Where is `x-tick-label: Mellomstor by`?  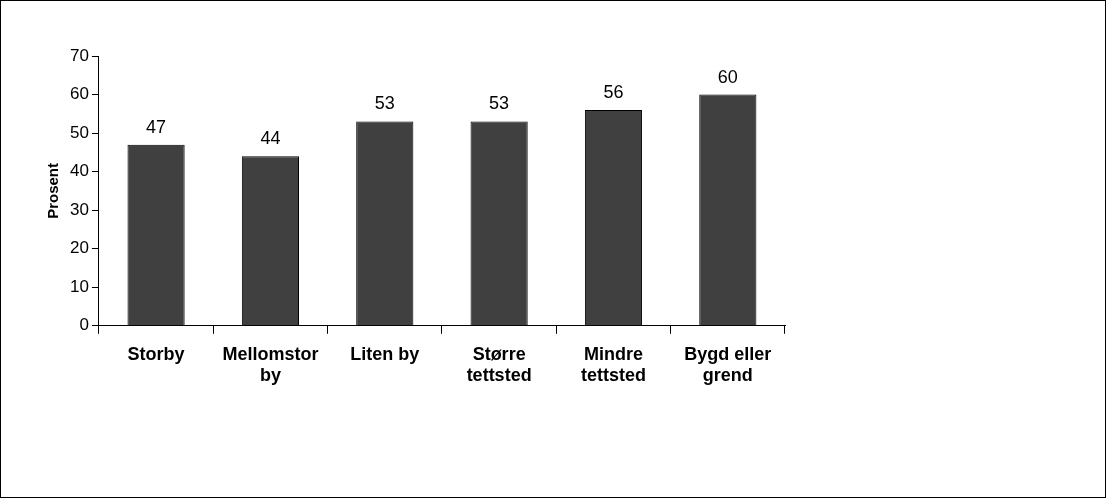
x-tick-label: Mellomstor by is located at coordinates (270, 364).